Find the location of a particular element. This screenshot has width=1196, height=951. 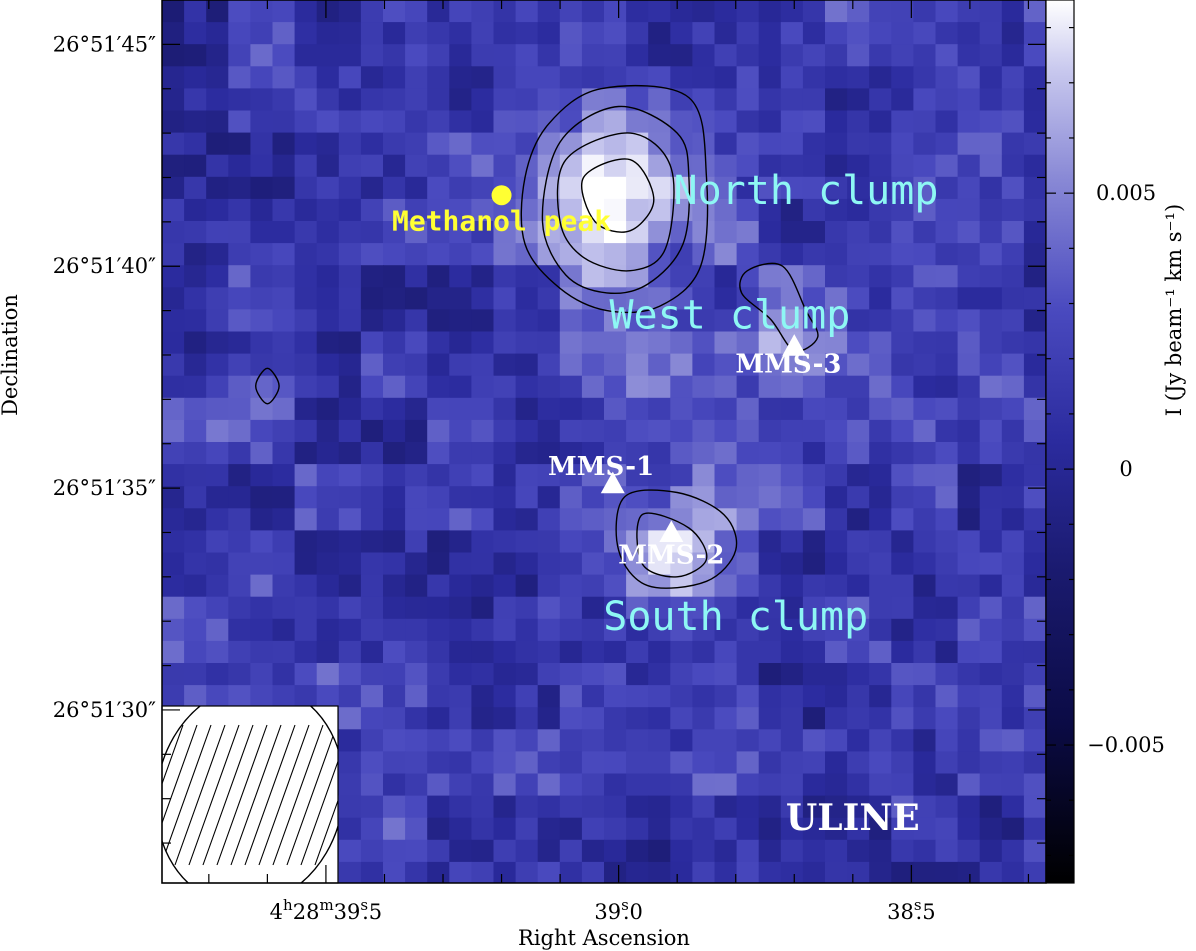

dec-tick-label: 26°51′45″ is located at coordinates (104, 44).